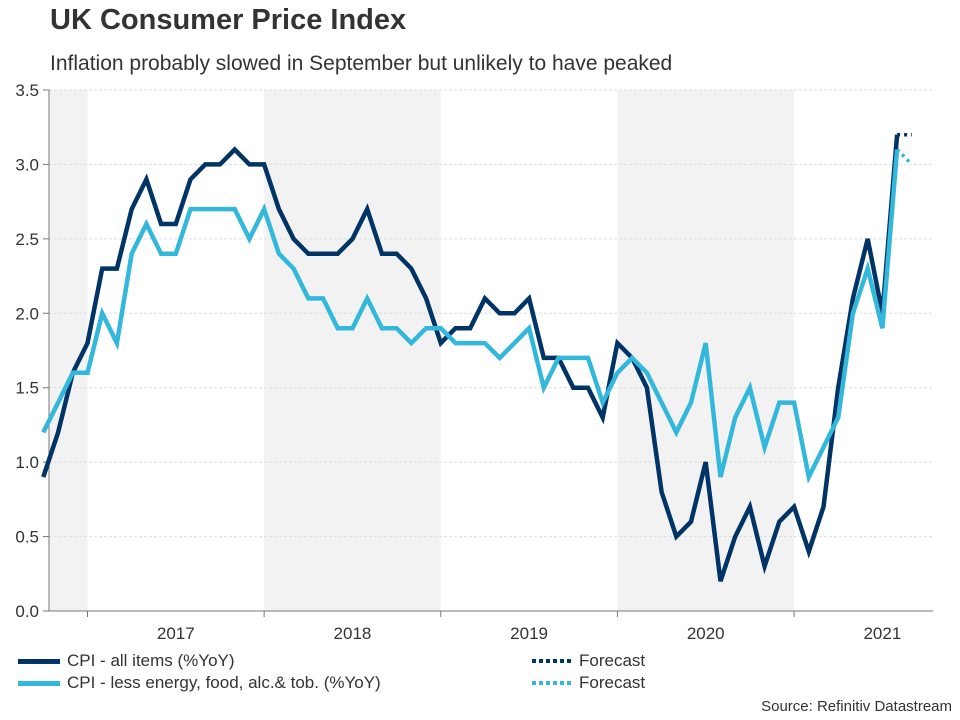 This screenshot has width=960, height=720. What do you see at coordinates (27, 388) in the screenshot?
I see `y-tick-label: 1.5` at bounding box center [27, 388].